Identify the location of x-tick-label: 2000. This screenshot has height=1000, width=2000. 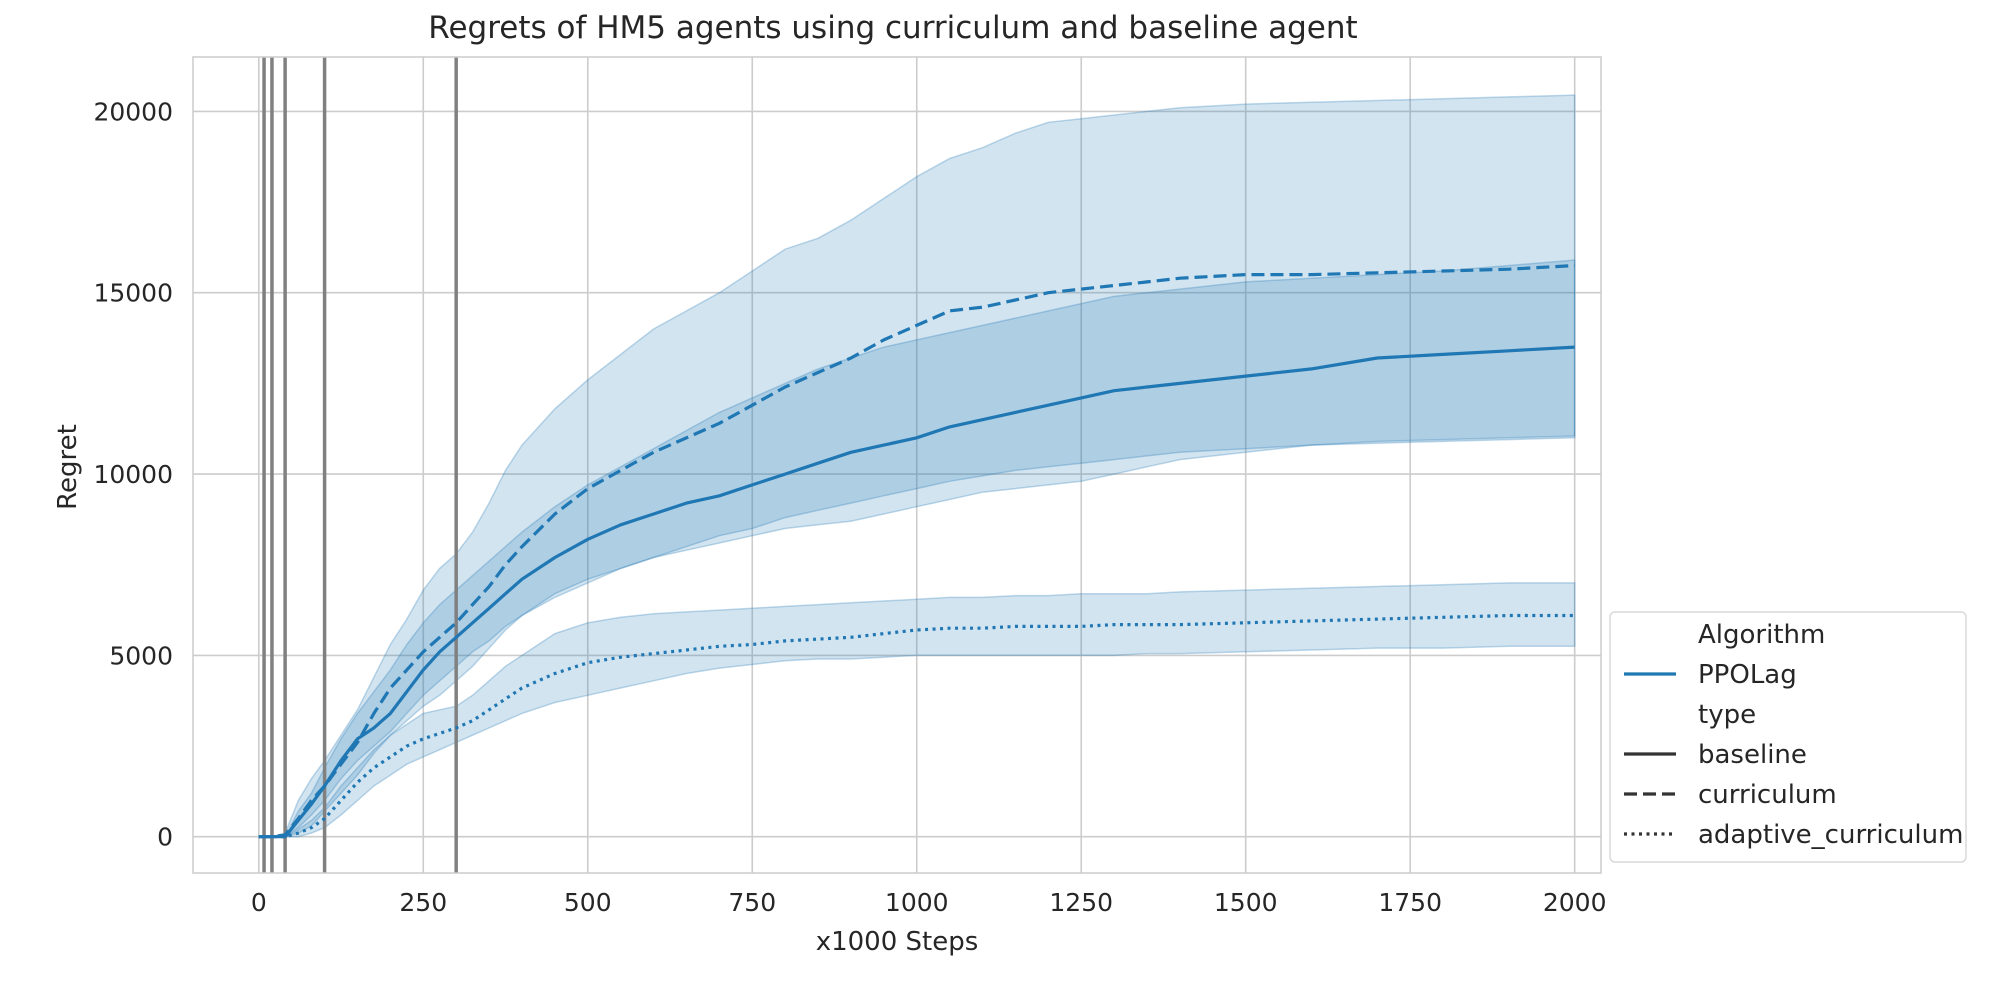
(1575, 902).